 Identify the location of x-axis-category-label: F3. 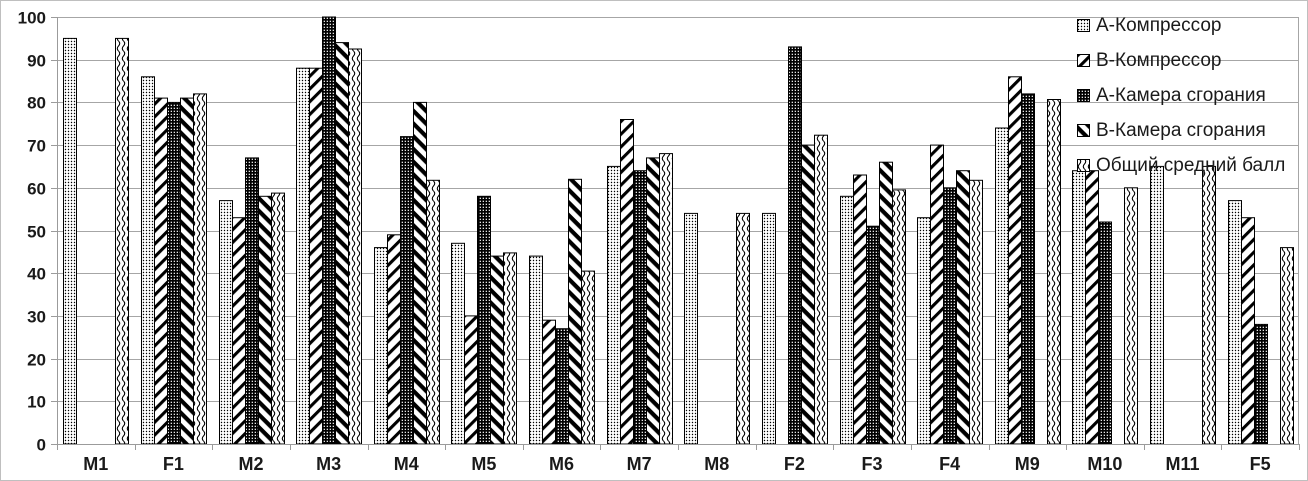
(872, 464).